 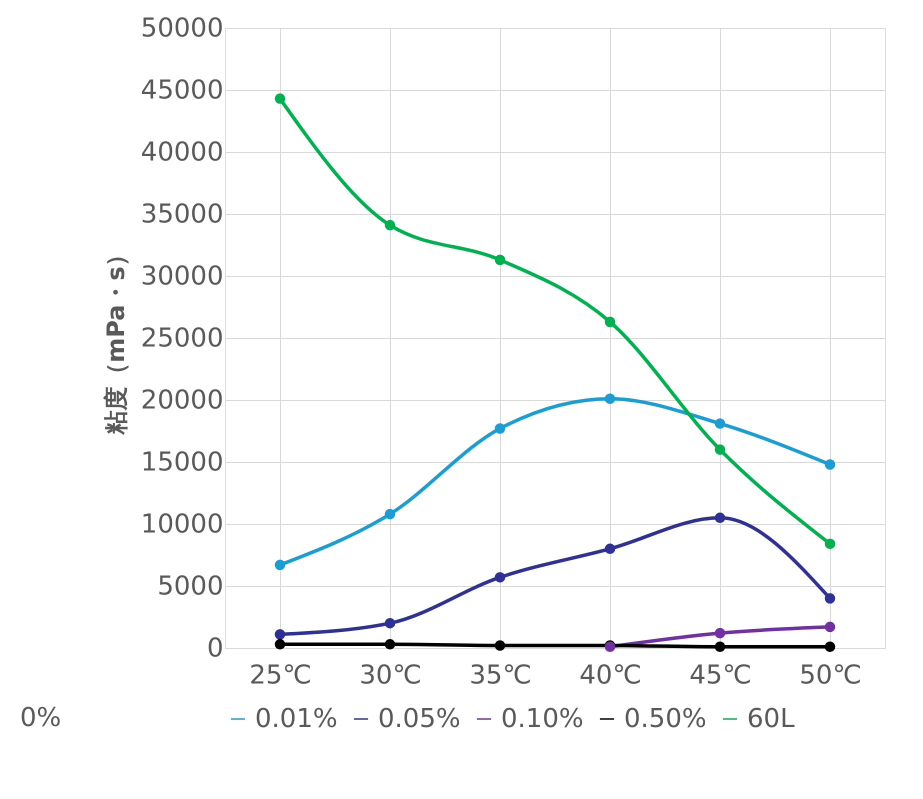 What do you see at coordinates (830, 675) in the screenshot?
I see `x-tick-label: 50℃` at bounding box center [830, 675].